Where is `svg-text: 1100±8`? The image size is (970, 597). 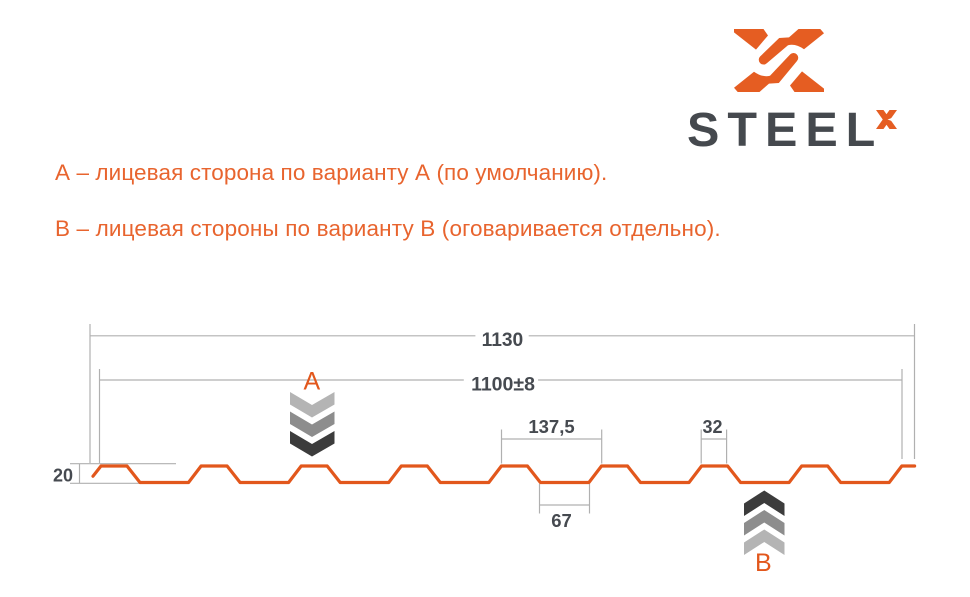
svg-text: 1100±8 is located at coordinates (503, 384).